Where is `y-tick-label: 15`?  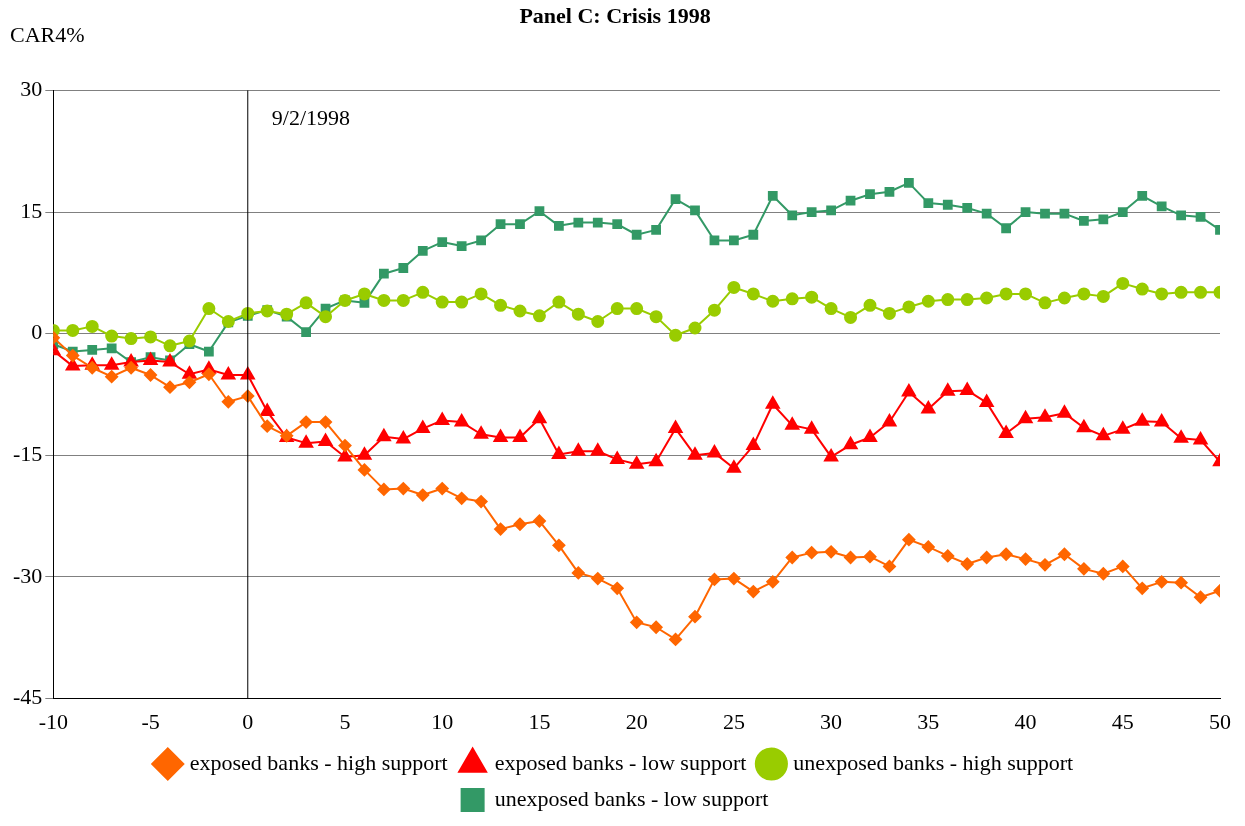
y-tick-label: 15 is located at coordinates (31, 210).